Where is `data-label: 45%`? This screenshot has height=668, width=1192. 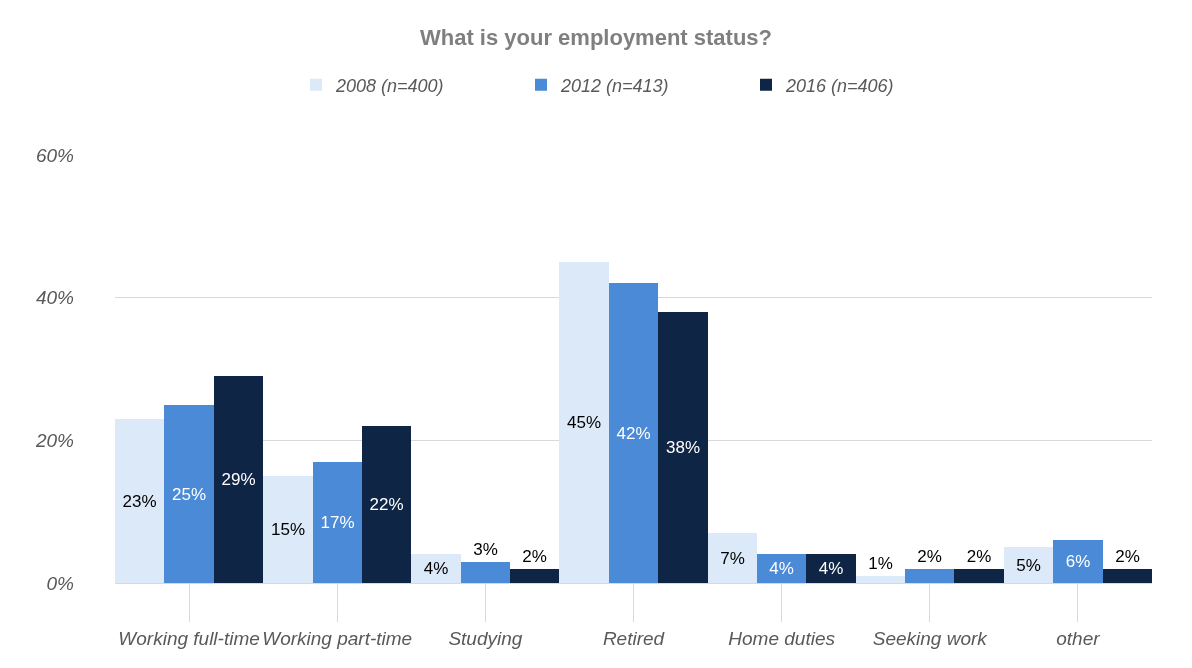
data-label: 45% is located at coordinates (584, 422).